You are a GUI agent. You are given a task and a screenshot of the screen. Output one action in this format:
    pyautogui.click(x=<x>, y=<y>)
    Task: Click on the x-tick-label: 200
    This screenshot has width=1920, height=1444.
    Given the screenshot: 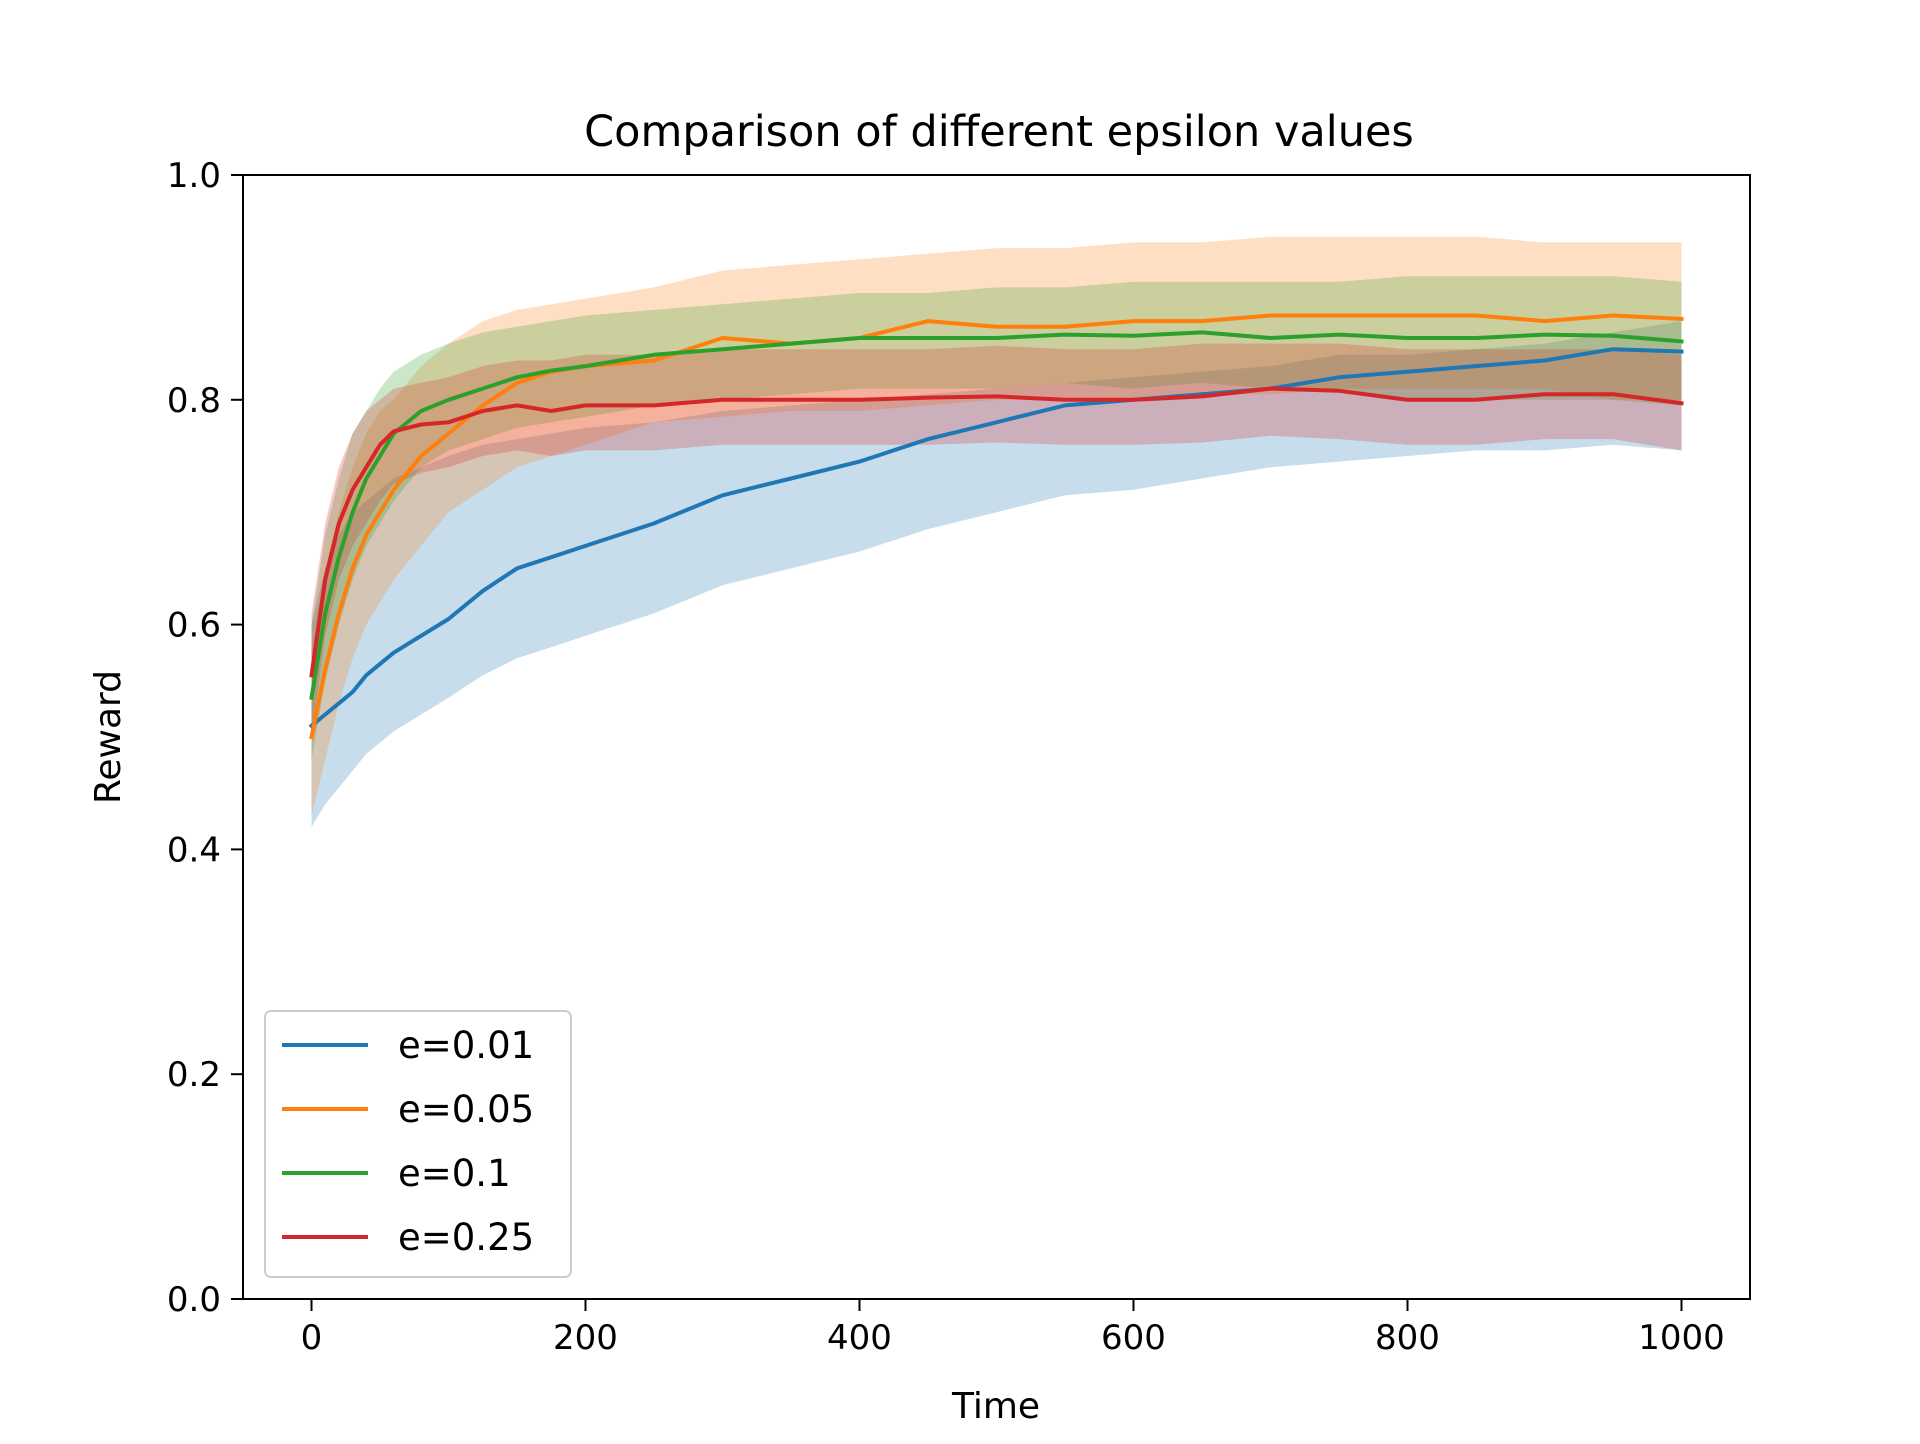 What is the action you would take?
    pyautogui.click(x=585, y=1338)
    